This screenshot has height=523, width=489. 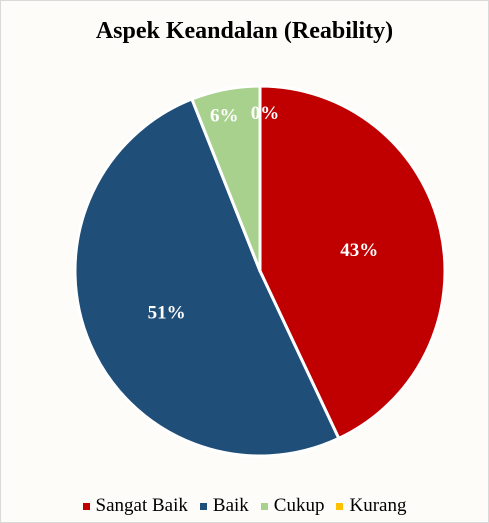 I want to click on legend-item-kurang: Kurang, so click(x=371, y=506).